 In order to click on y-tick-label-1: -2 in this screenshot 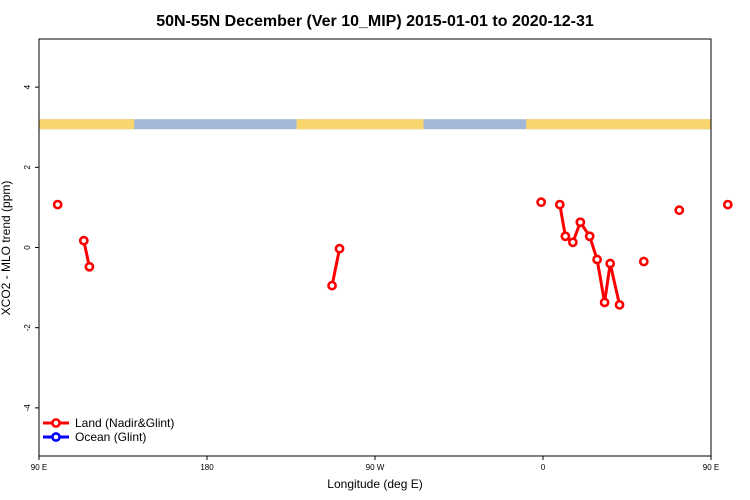, I will do `click(27, 328)`.